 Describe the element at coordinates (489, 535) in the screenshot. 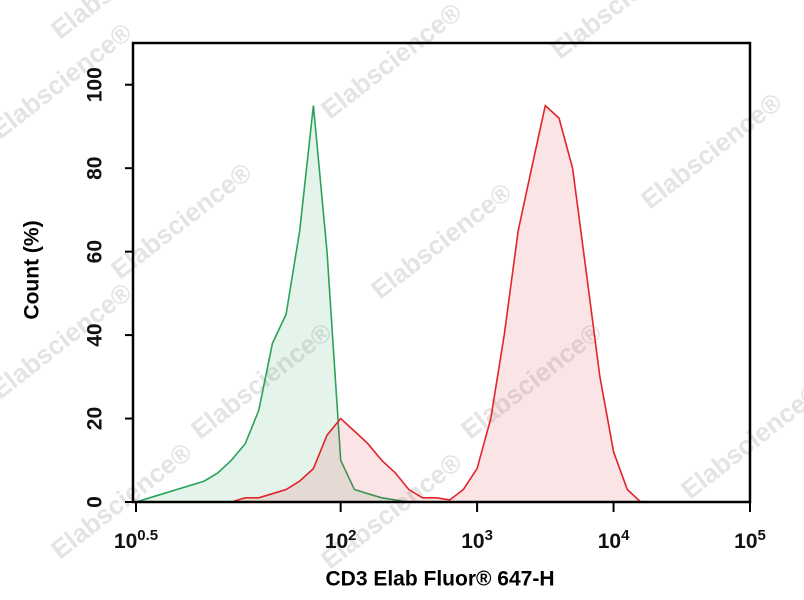

I see `x-tick-exponent: 3` at that location.